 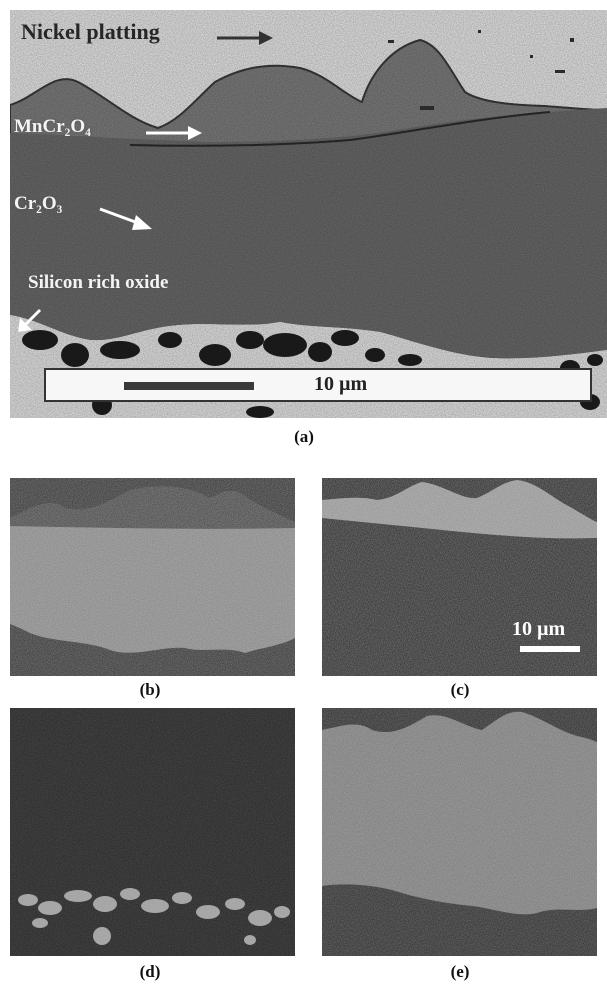 I want to click on silicon-oxide-label: Silicon rich oxide, so click(x=98, y=282).